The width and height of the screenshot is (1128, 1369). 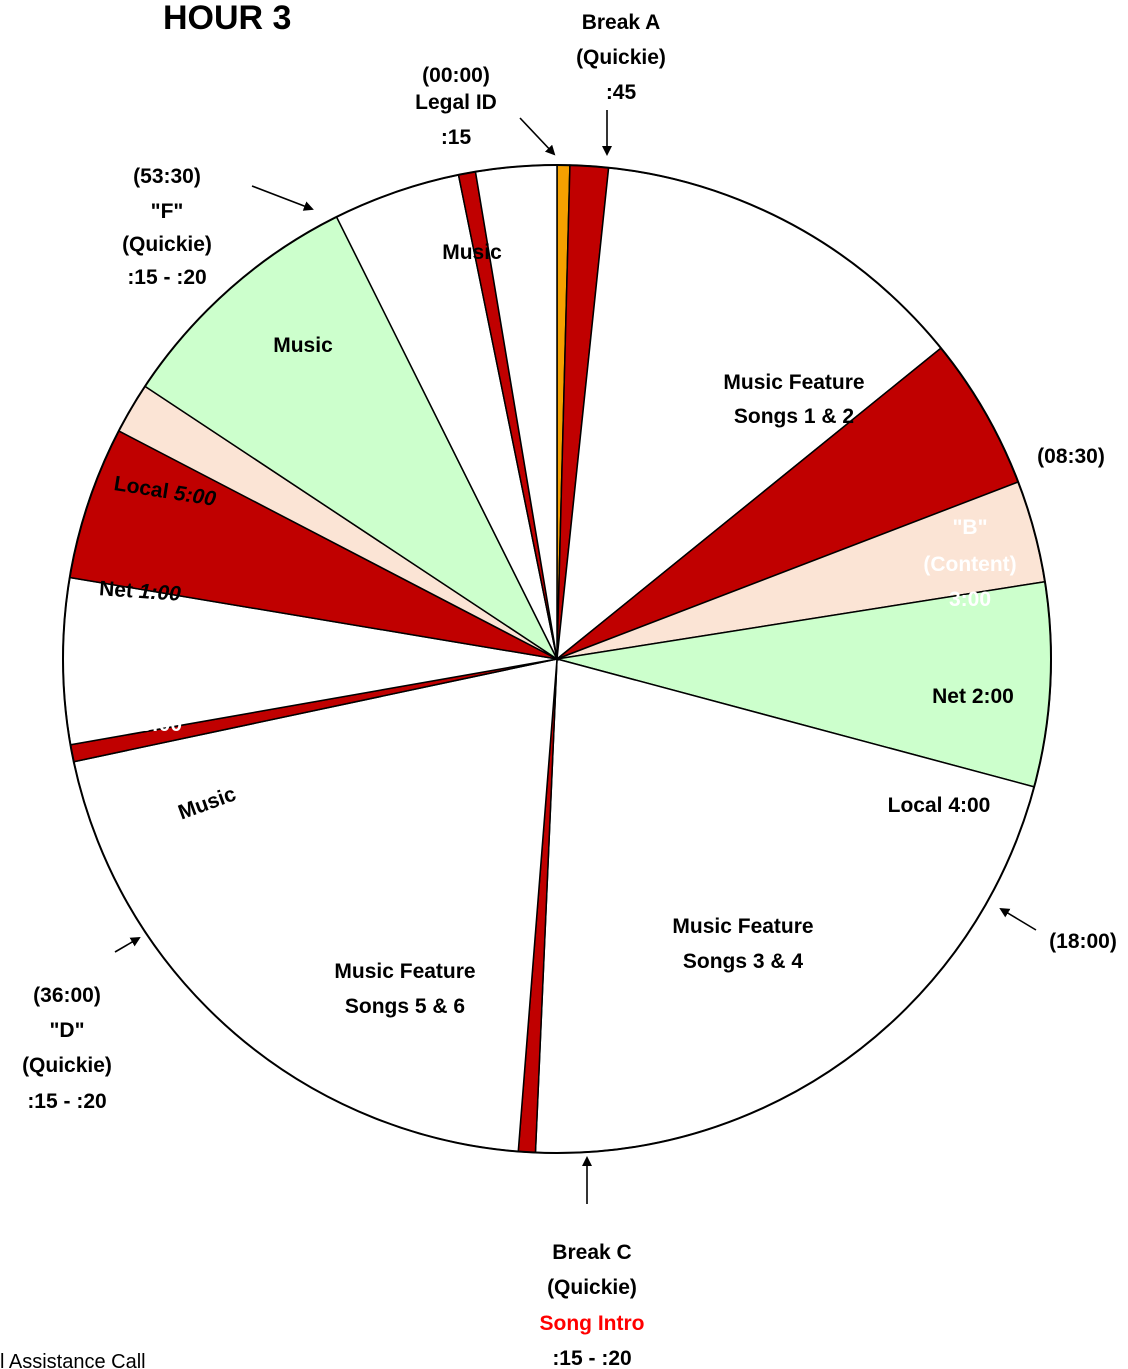 I want to click on annotation-line: :15, so click(x=456, y=137).